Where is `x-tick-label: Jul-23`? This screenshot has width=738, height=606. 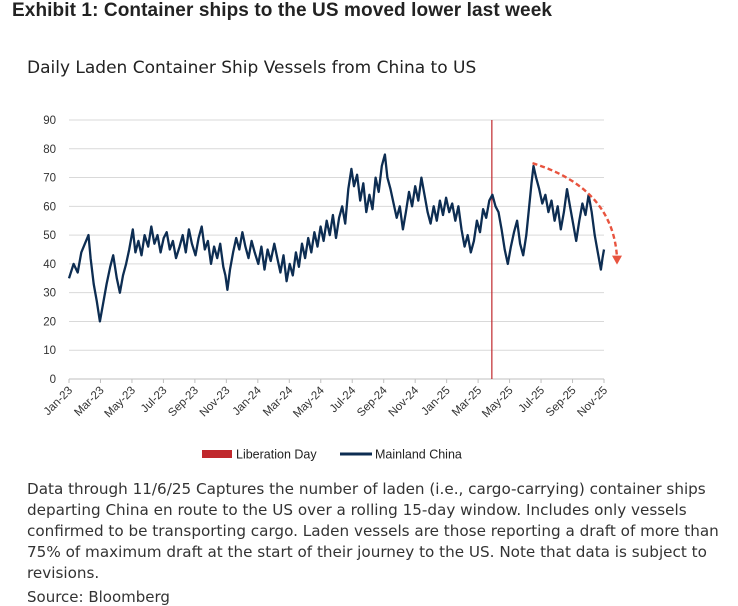
x-tick-label: Jul-23 is located at coordinates (154, 400).